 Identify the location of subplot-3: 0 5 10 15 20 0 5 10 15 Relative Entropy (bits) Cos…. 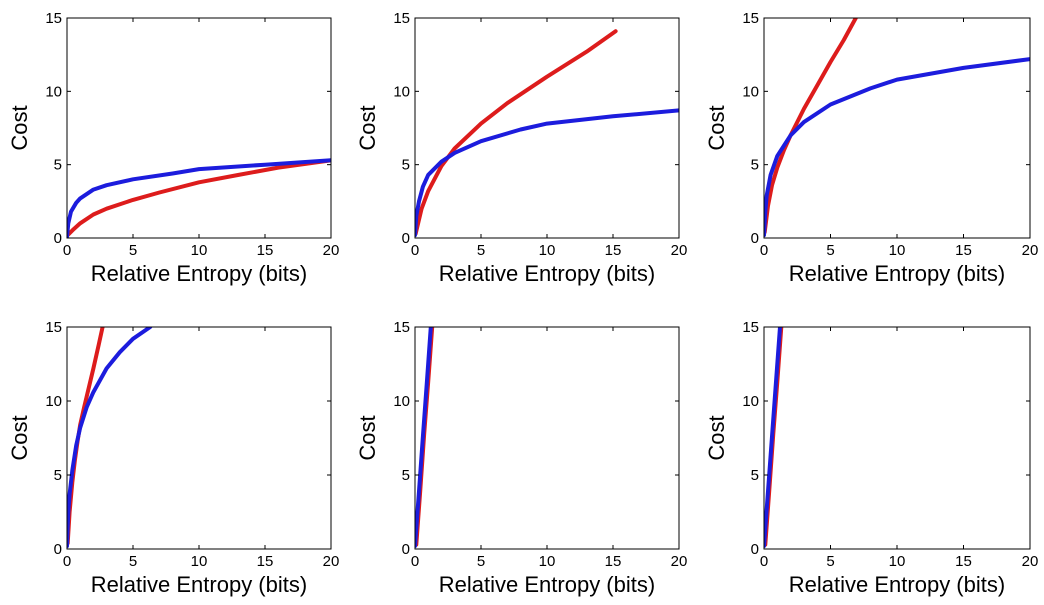
(871, 148).